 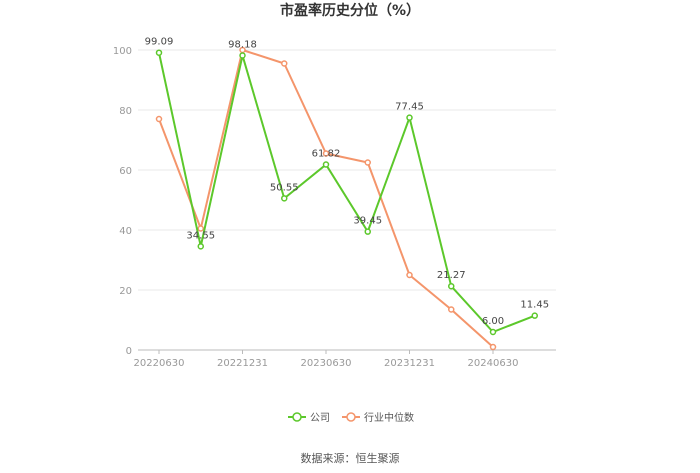 What do you see at coordinates (350, 458) in the screenshot?
I see `source-note: 数据来源：恒生聚源` at bounding box center [350, 458].